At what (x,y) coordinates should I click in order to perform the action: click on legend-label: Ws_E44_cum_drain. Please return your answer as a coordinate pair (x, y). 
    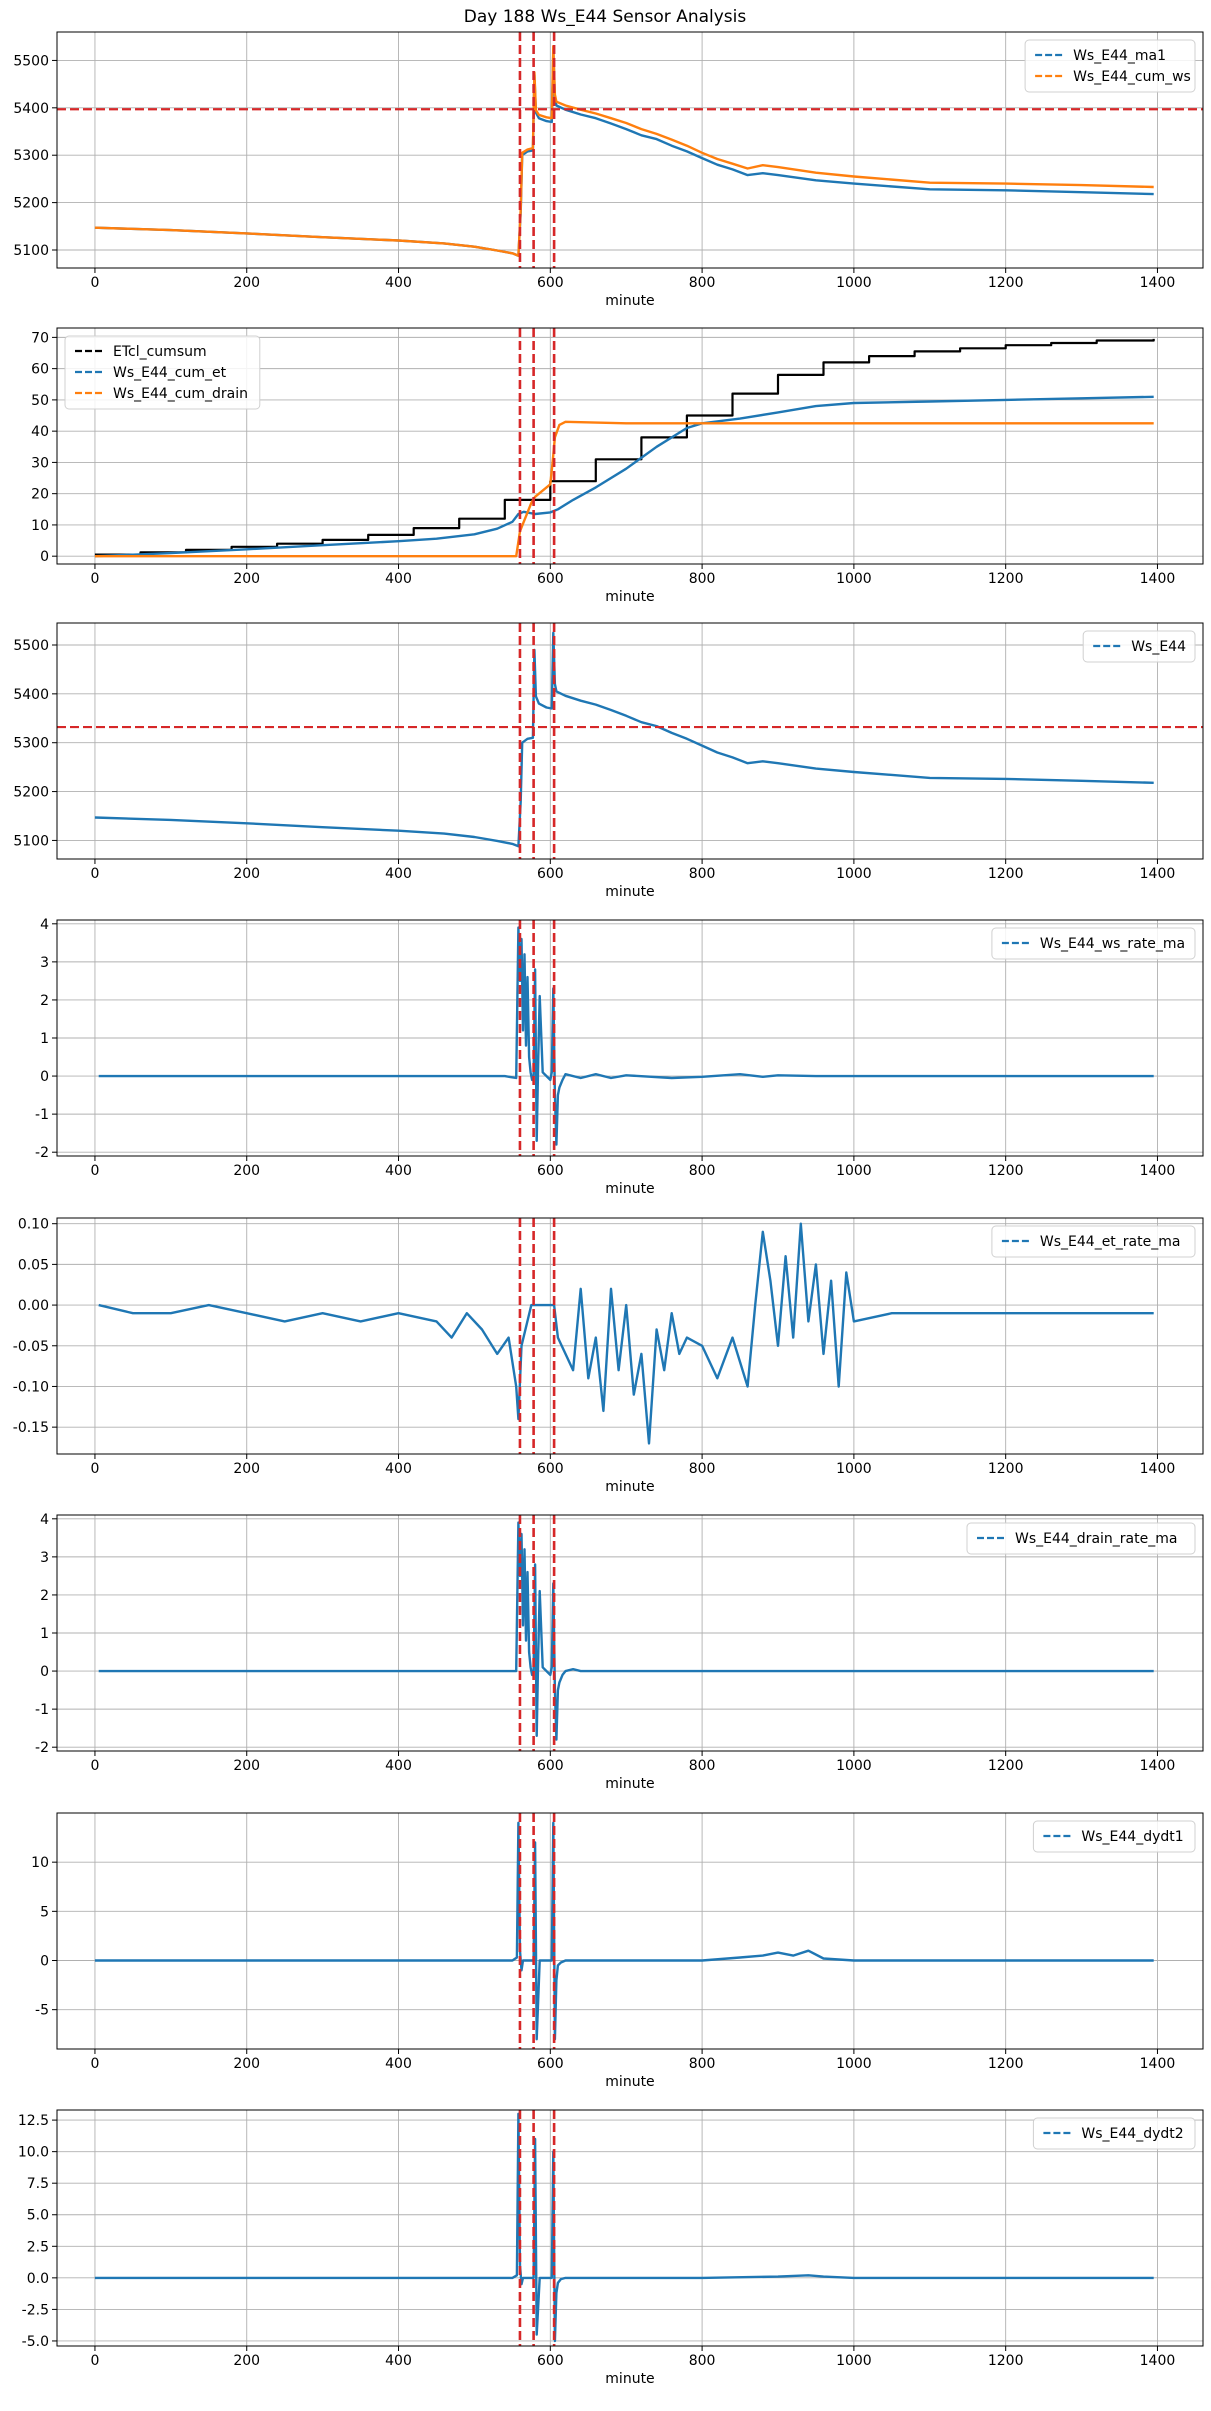
    Looking at the image, I should click on (180, 394).